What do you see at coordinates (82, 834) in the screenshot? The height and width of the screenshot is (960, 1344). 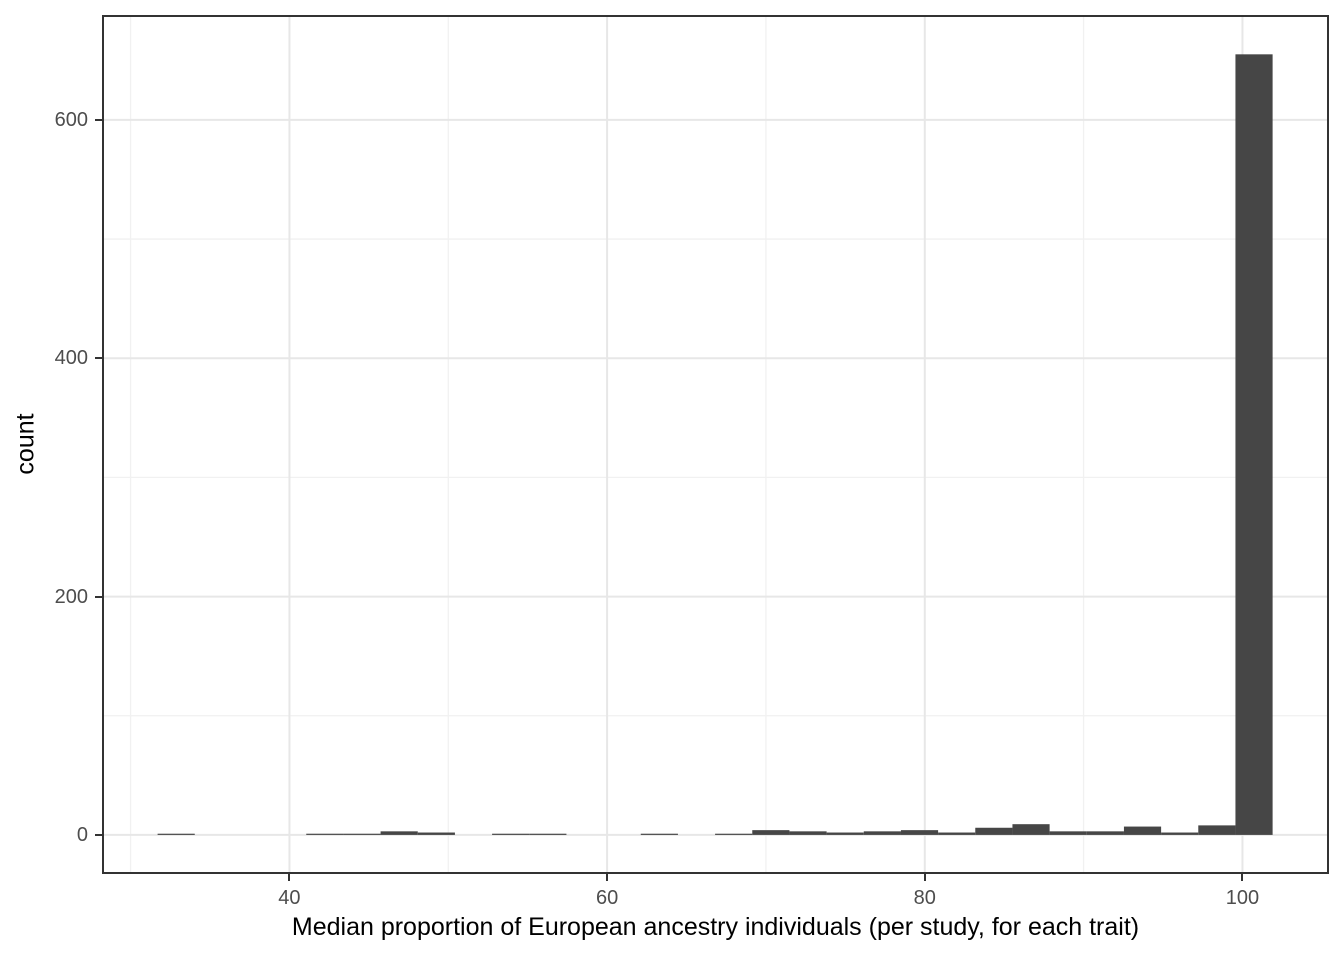 I see `y-tick-label: 0` at bounding box center [82, 834].